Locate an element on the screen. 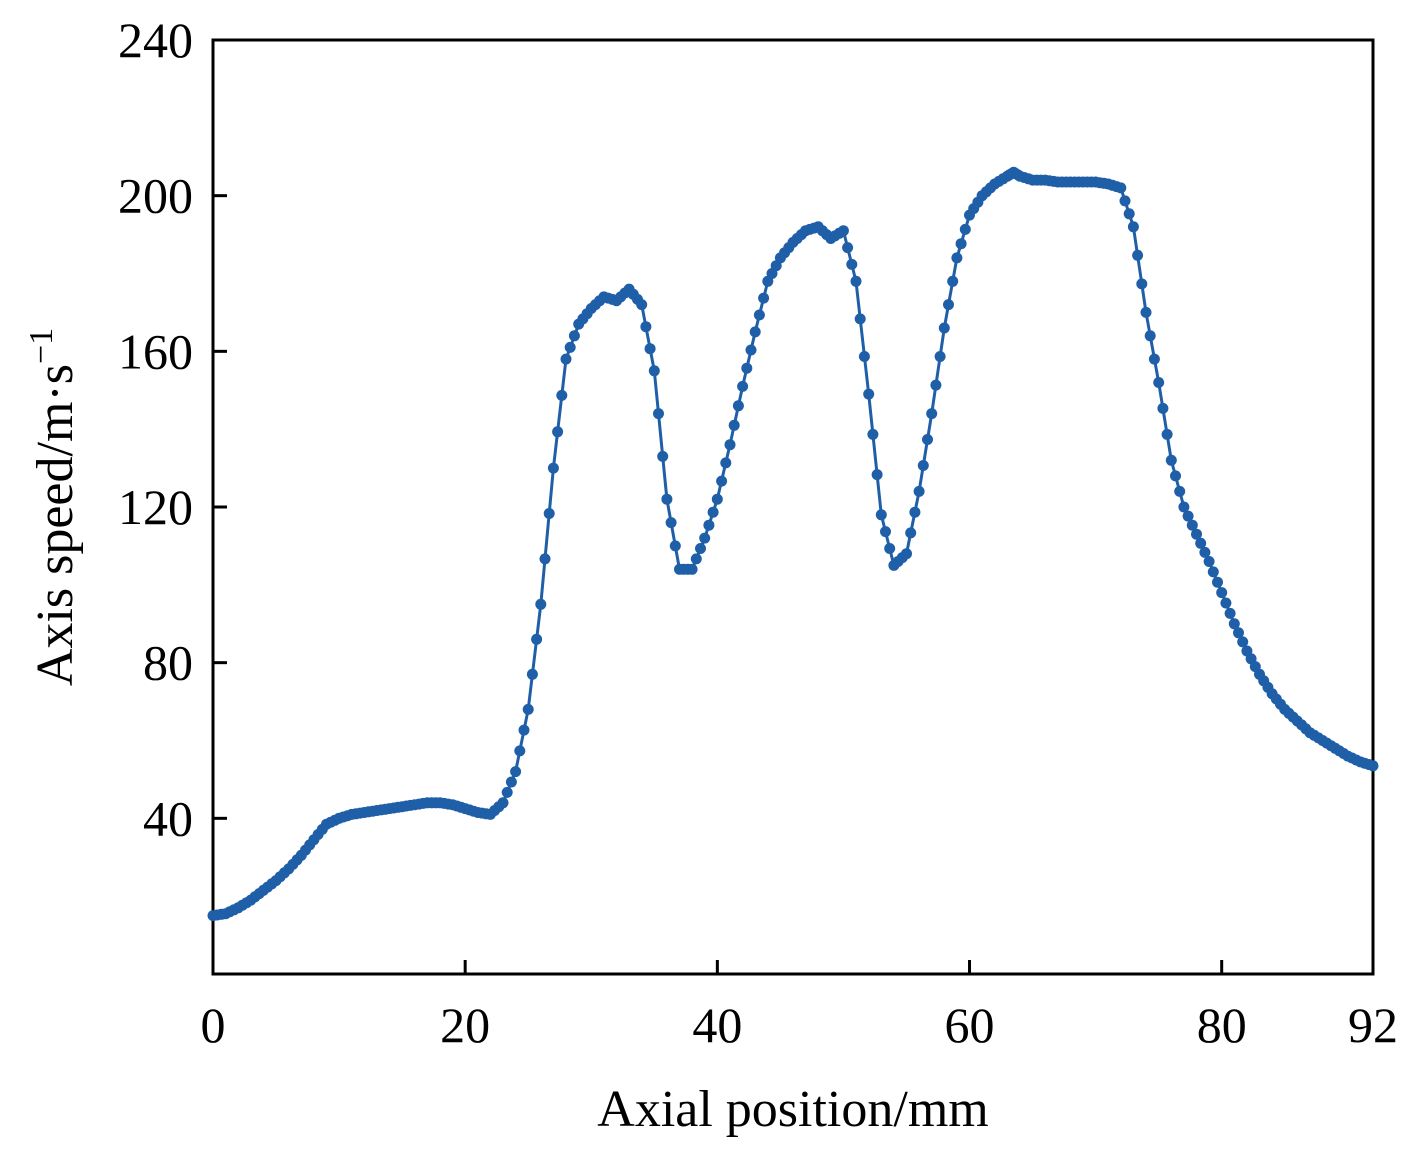 The width and height of the screenshot is (1423, 1160). x-axis-label: Axial position/mm is located at coordinates (792, 1109).